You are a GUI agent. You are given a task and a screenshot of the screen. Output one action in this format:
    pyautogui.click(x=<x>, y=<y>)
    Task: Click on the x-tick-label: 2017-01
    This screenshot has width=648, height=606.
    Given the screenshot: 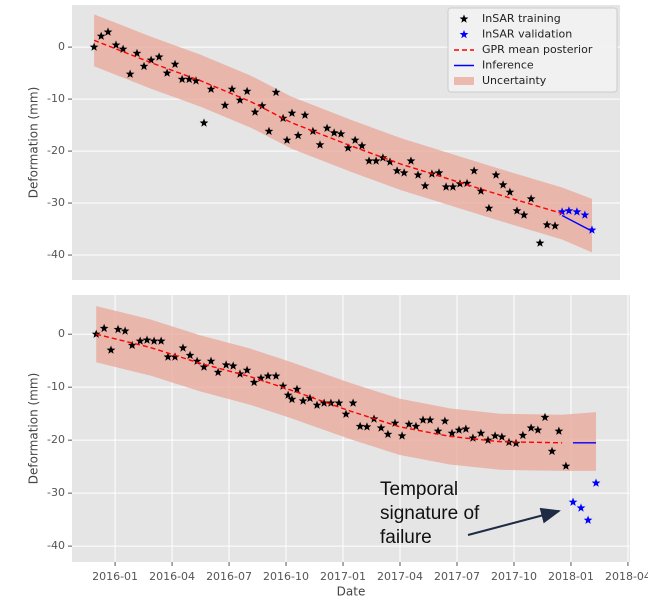 What is the action you would take?
    pyautogui.click(x=343, y=576)
    